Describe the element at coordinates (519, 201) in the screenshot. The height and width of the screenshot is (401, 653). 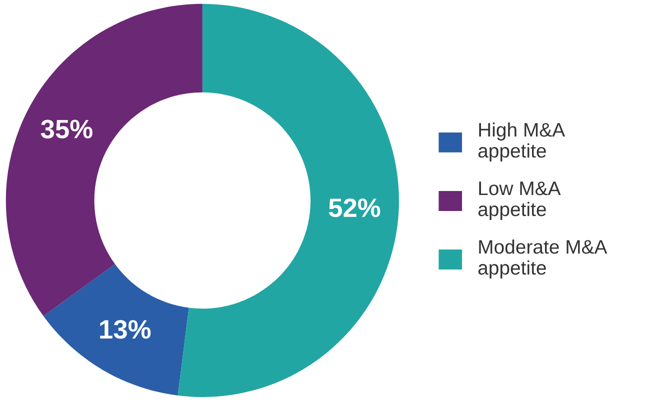
I see `legend-label: Low M&A appetite` at that location.